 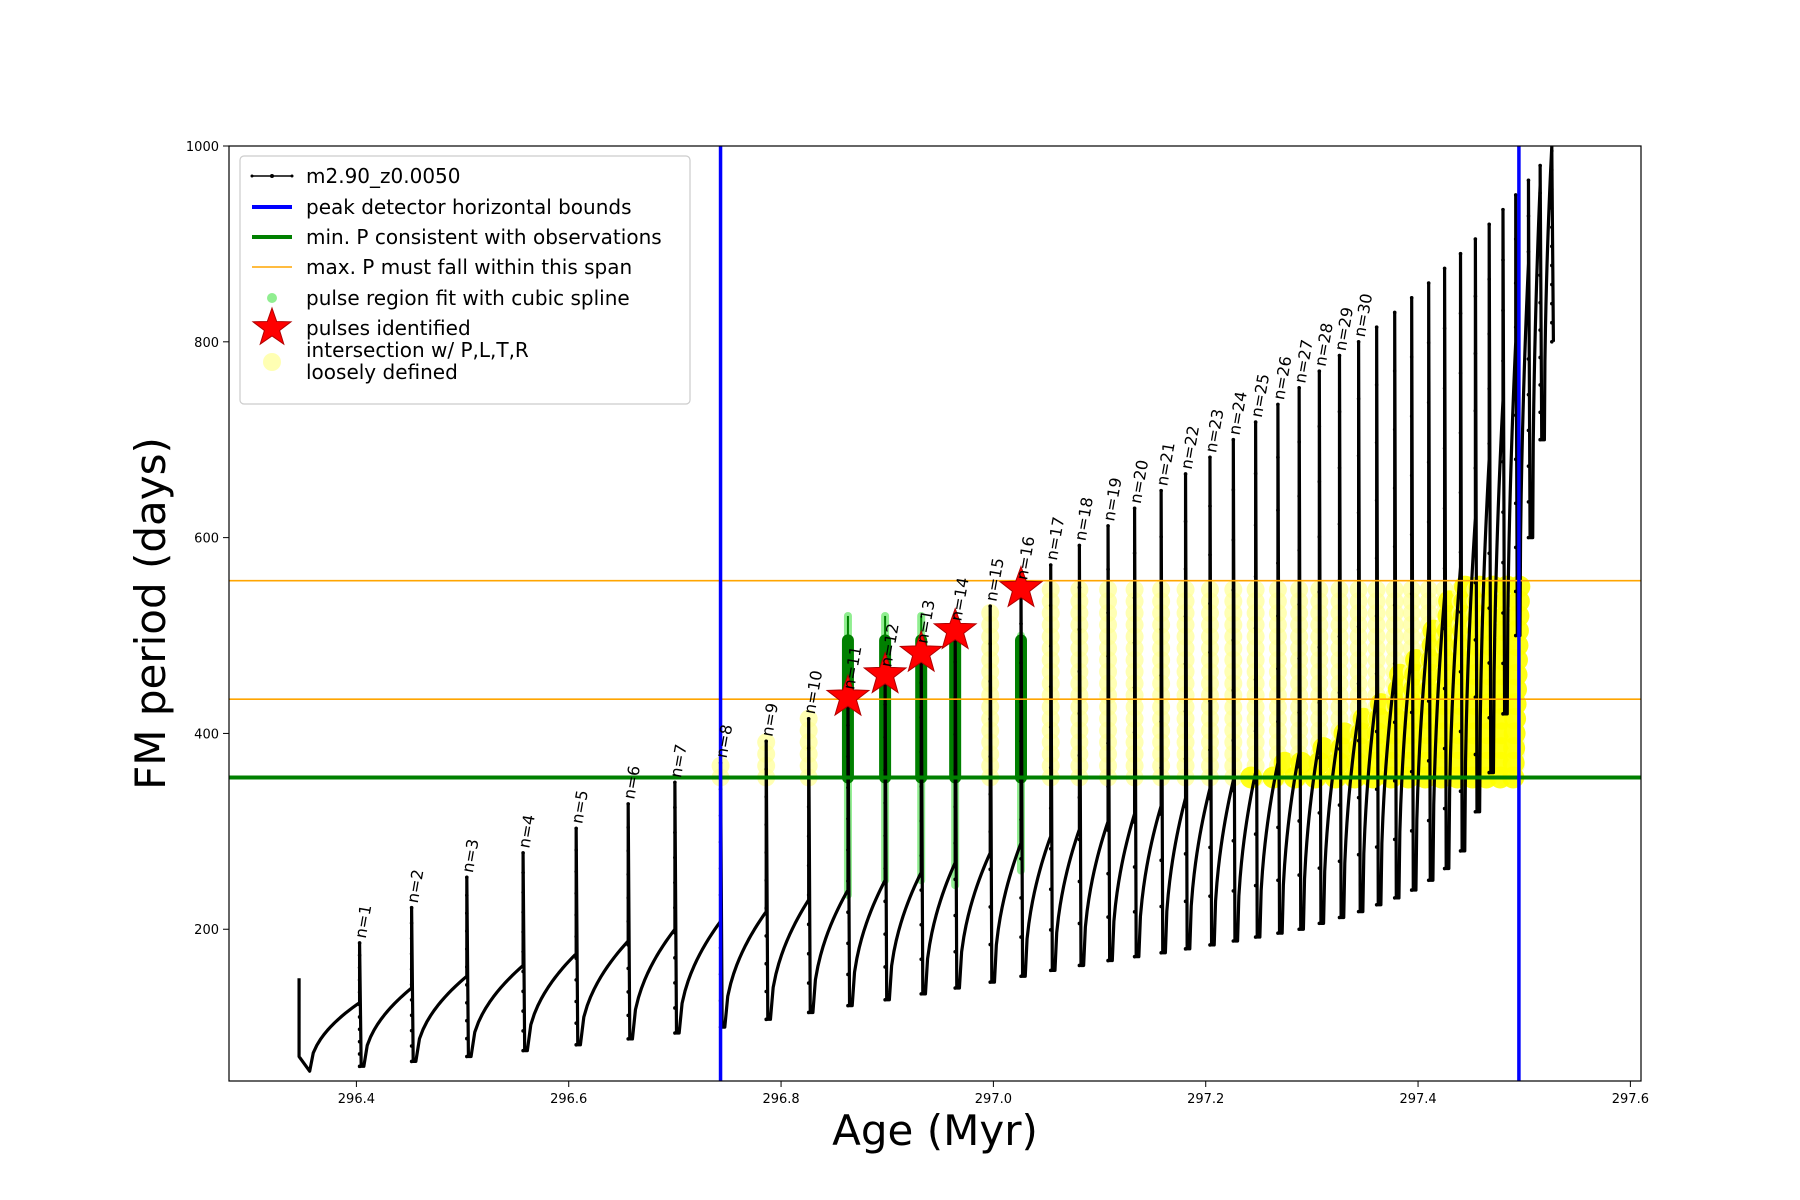 I want to click on x-tick-label: 296.4, so click(x=356, y=1099).